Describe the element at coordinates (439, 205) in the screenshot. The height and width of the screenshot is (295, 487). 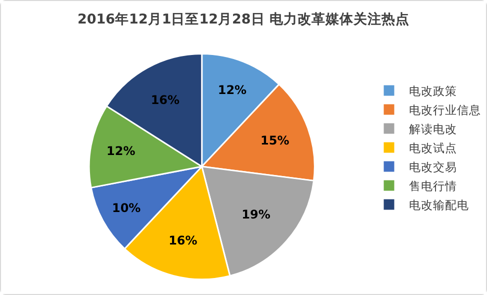
I see `legend-label: 电改输配电` at that location.